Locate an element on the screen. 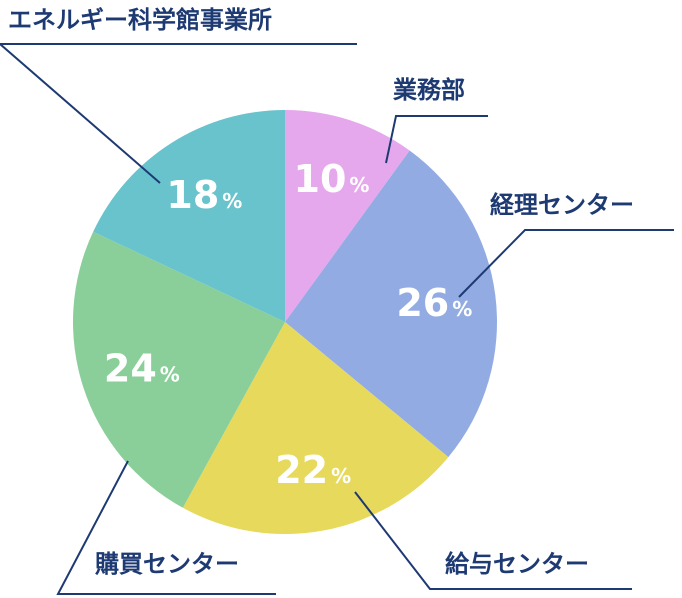 This screenshot has width=682, height=598. slice-percent-label: 26% is located at coordinates (434, 303).